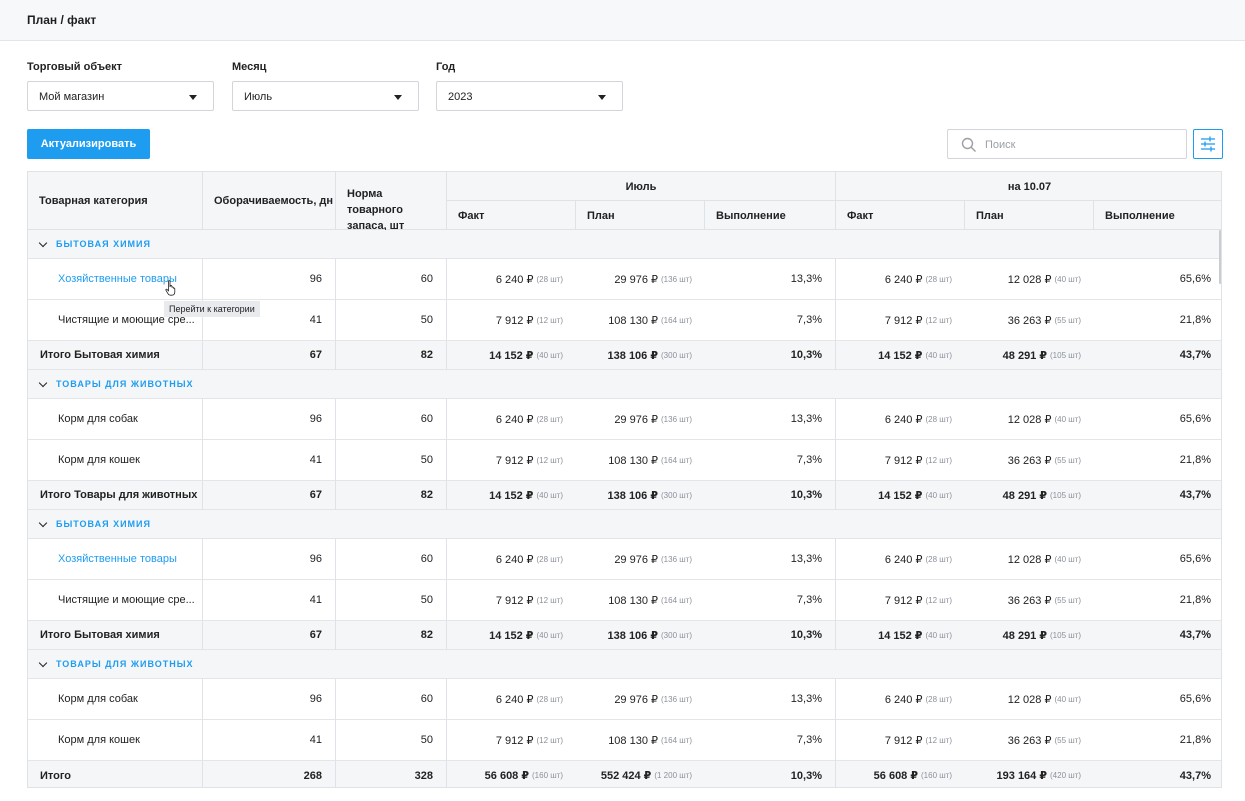  What do you see at coordinates (138, 419) in the screenshot?
I see `category-cell: Корм для собак` at bounding box center [138, 419].